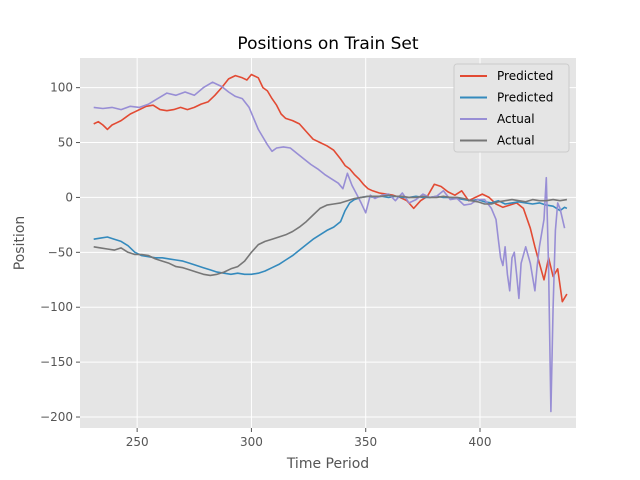 The image size is (640, 480). What do you see at coordinates (327, 44) in the screenshot?
I see `chart-title: Positions on Train Set` at bounding box center [327, 44].